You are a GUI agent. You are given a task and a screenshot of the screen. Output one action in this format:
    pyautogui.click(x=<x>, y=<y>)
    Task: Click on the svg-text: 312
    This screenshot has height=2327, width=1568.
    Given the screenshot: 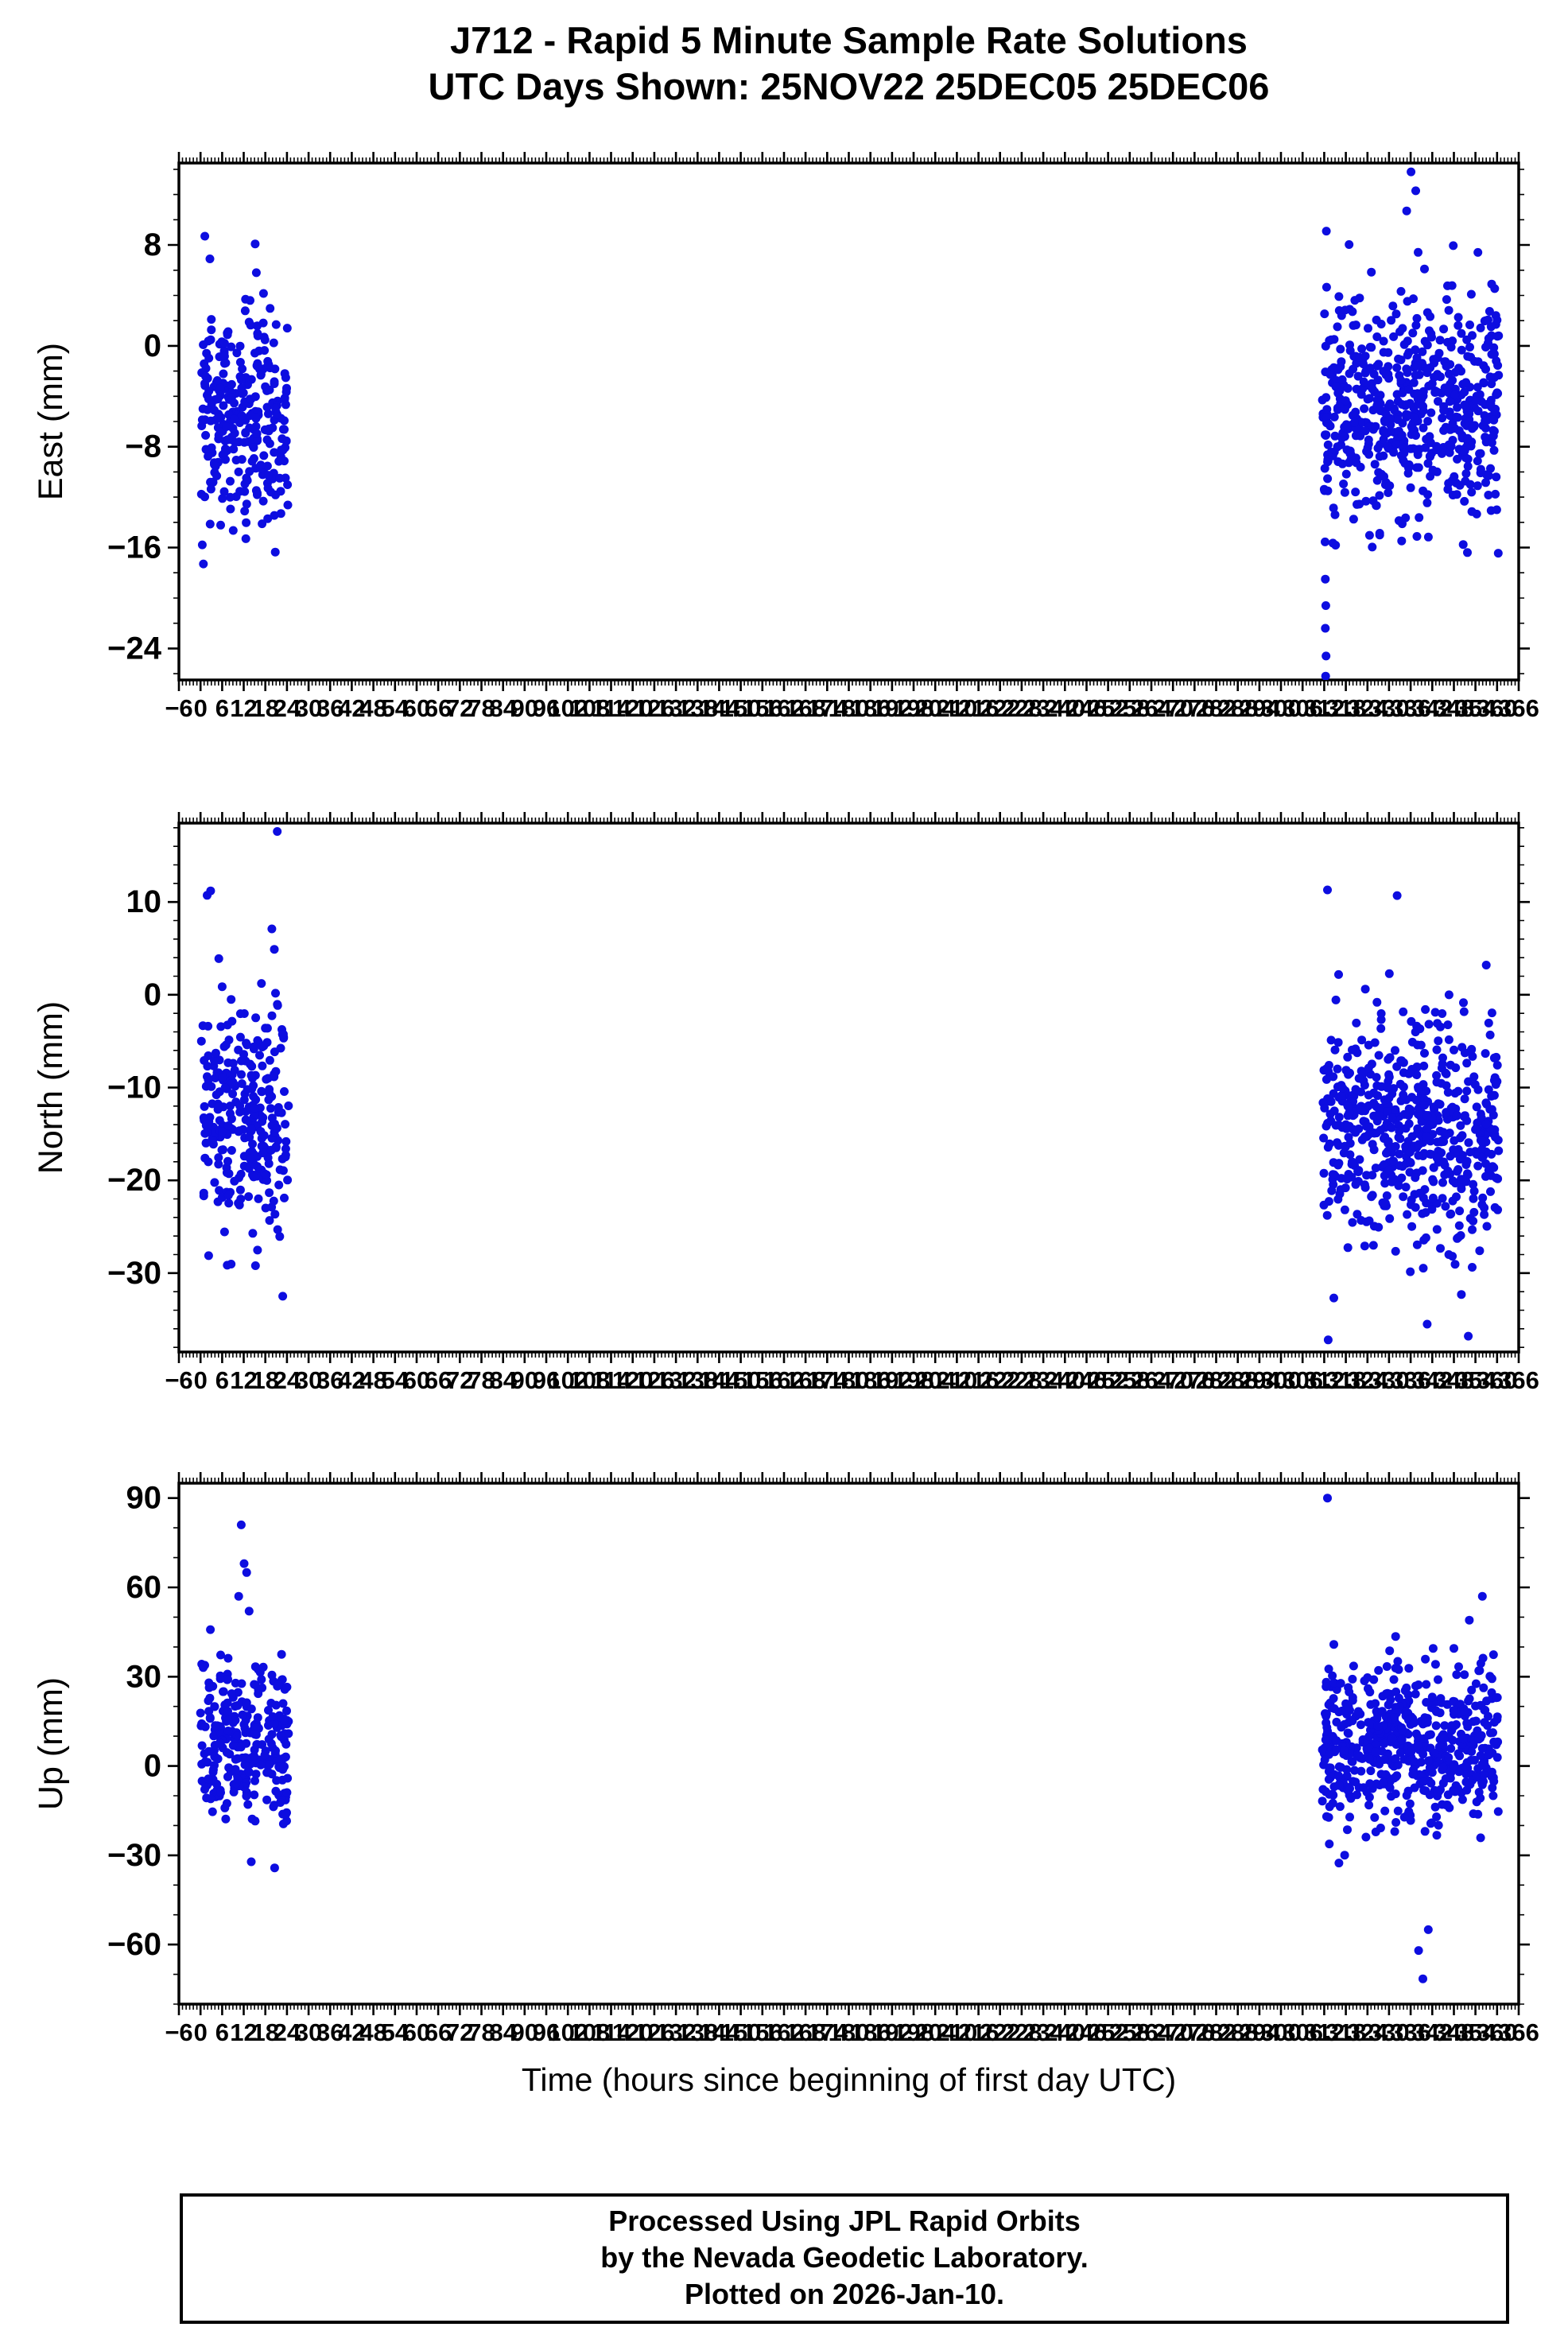 What is the action you would take?
    pyautogui.click(x=1324, y=1380)
    